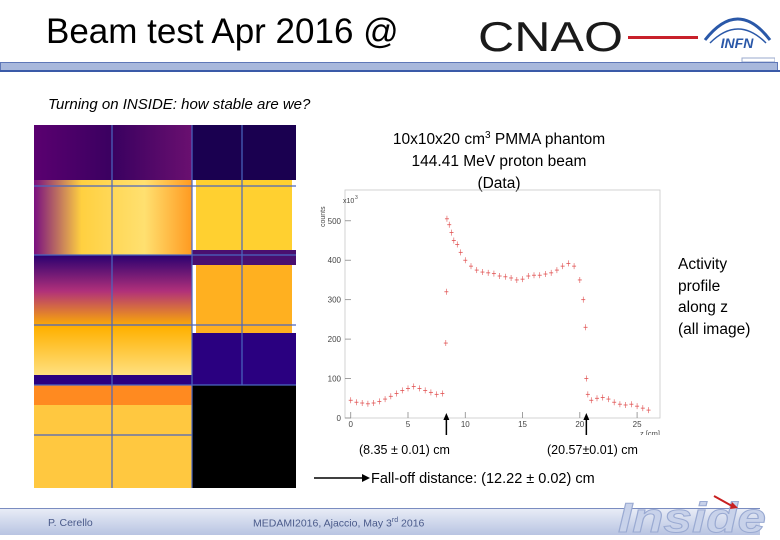 This screenshot has width=780, height=540. What do you see at coordinates (714, 297) in the screenshot?
I see `activity-note: Activity profile along z (all image)` at bounding box center [714, 297].